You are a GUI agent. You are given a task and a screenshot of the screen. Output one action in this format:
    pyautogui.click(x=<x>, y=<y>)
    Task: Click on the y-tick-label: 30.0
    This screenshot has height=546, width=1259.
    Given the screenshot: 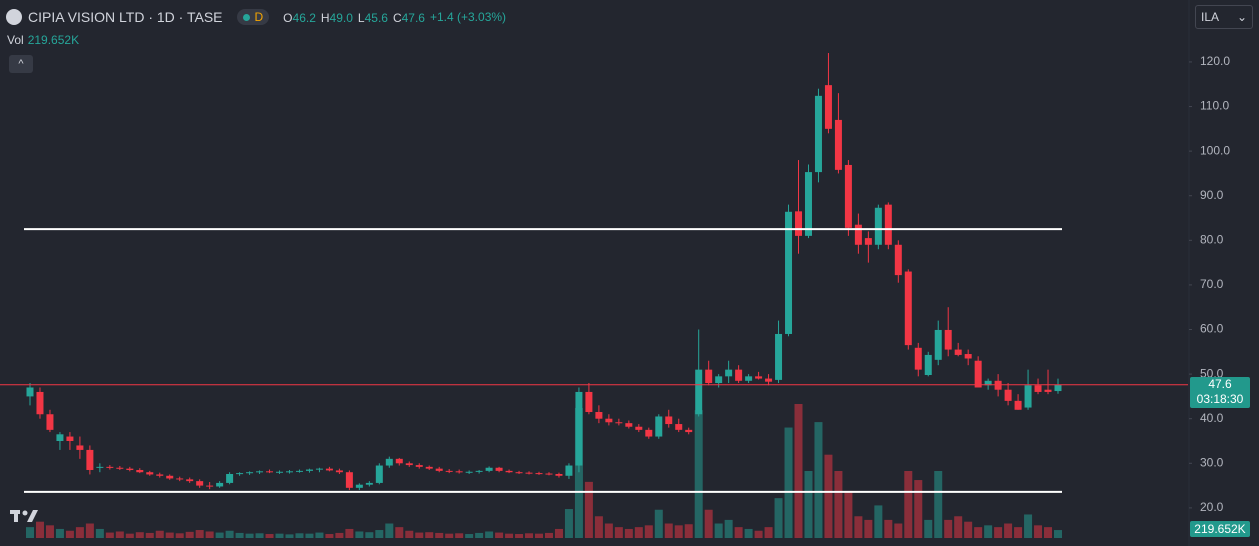 What is the action you would take?
    pyautogui.click(x=1212, y=462)
    